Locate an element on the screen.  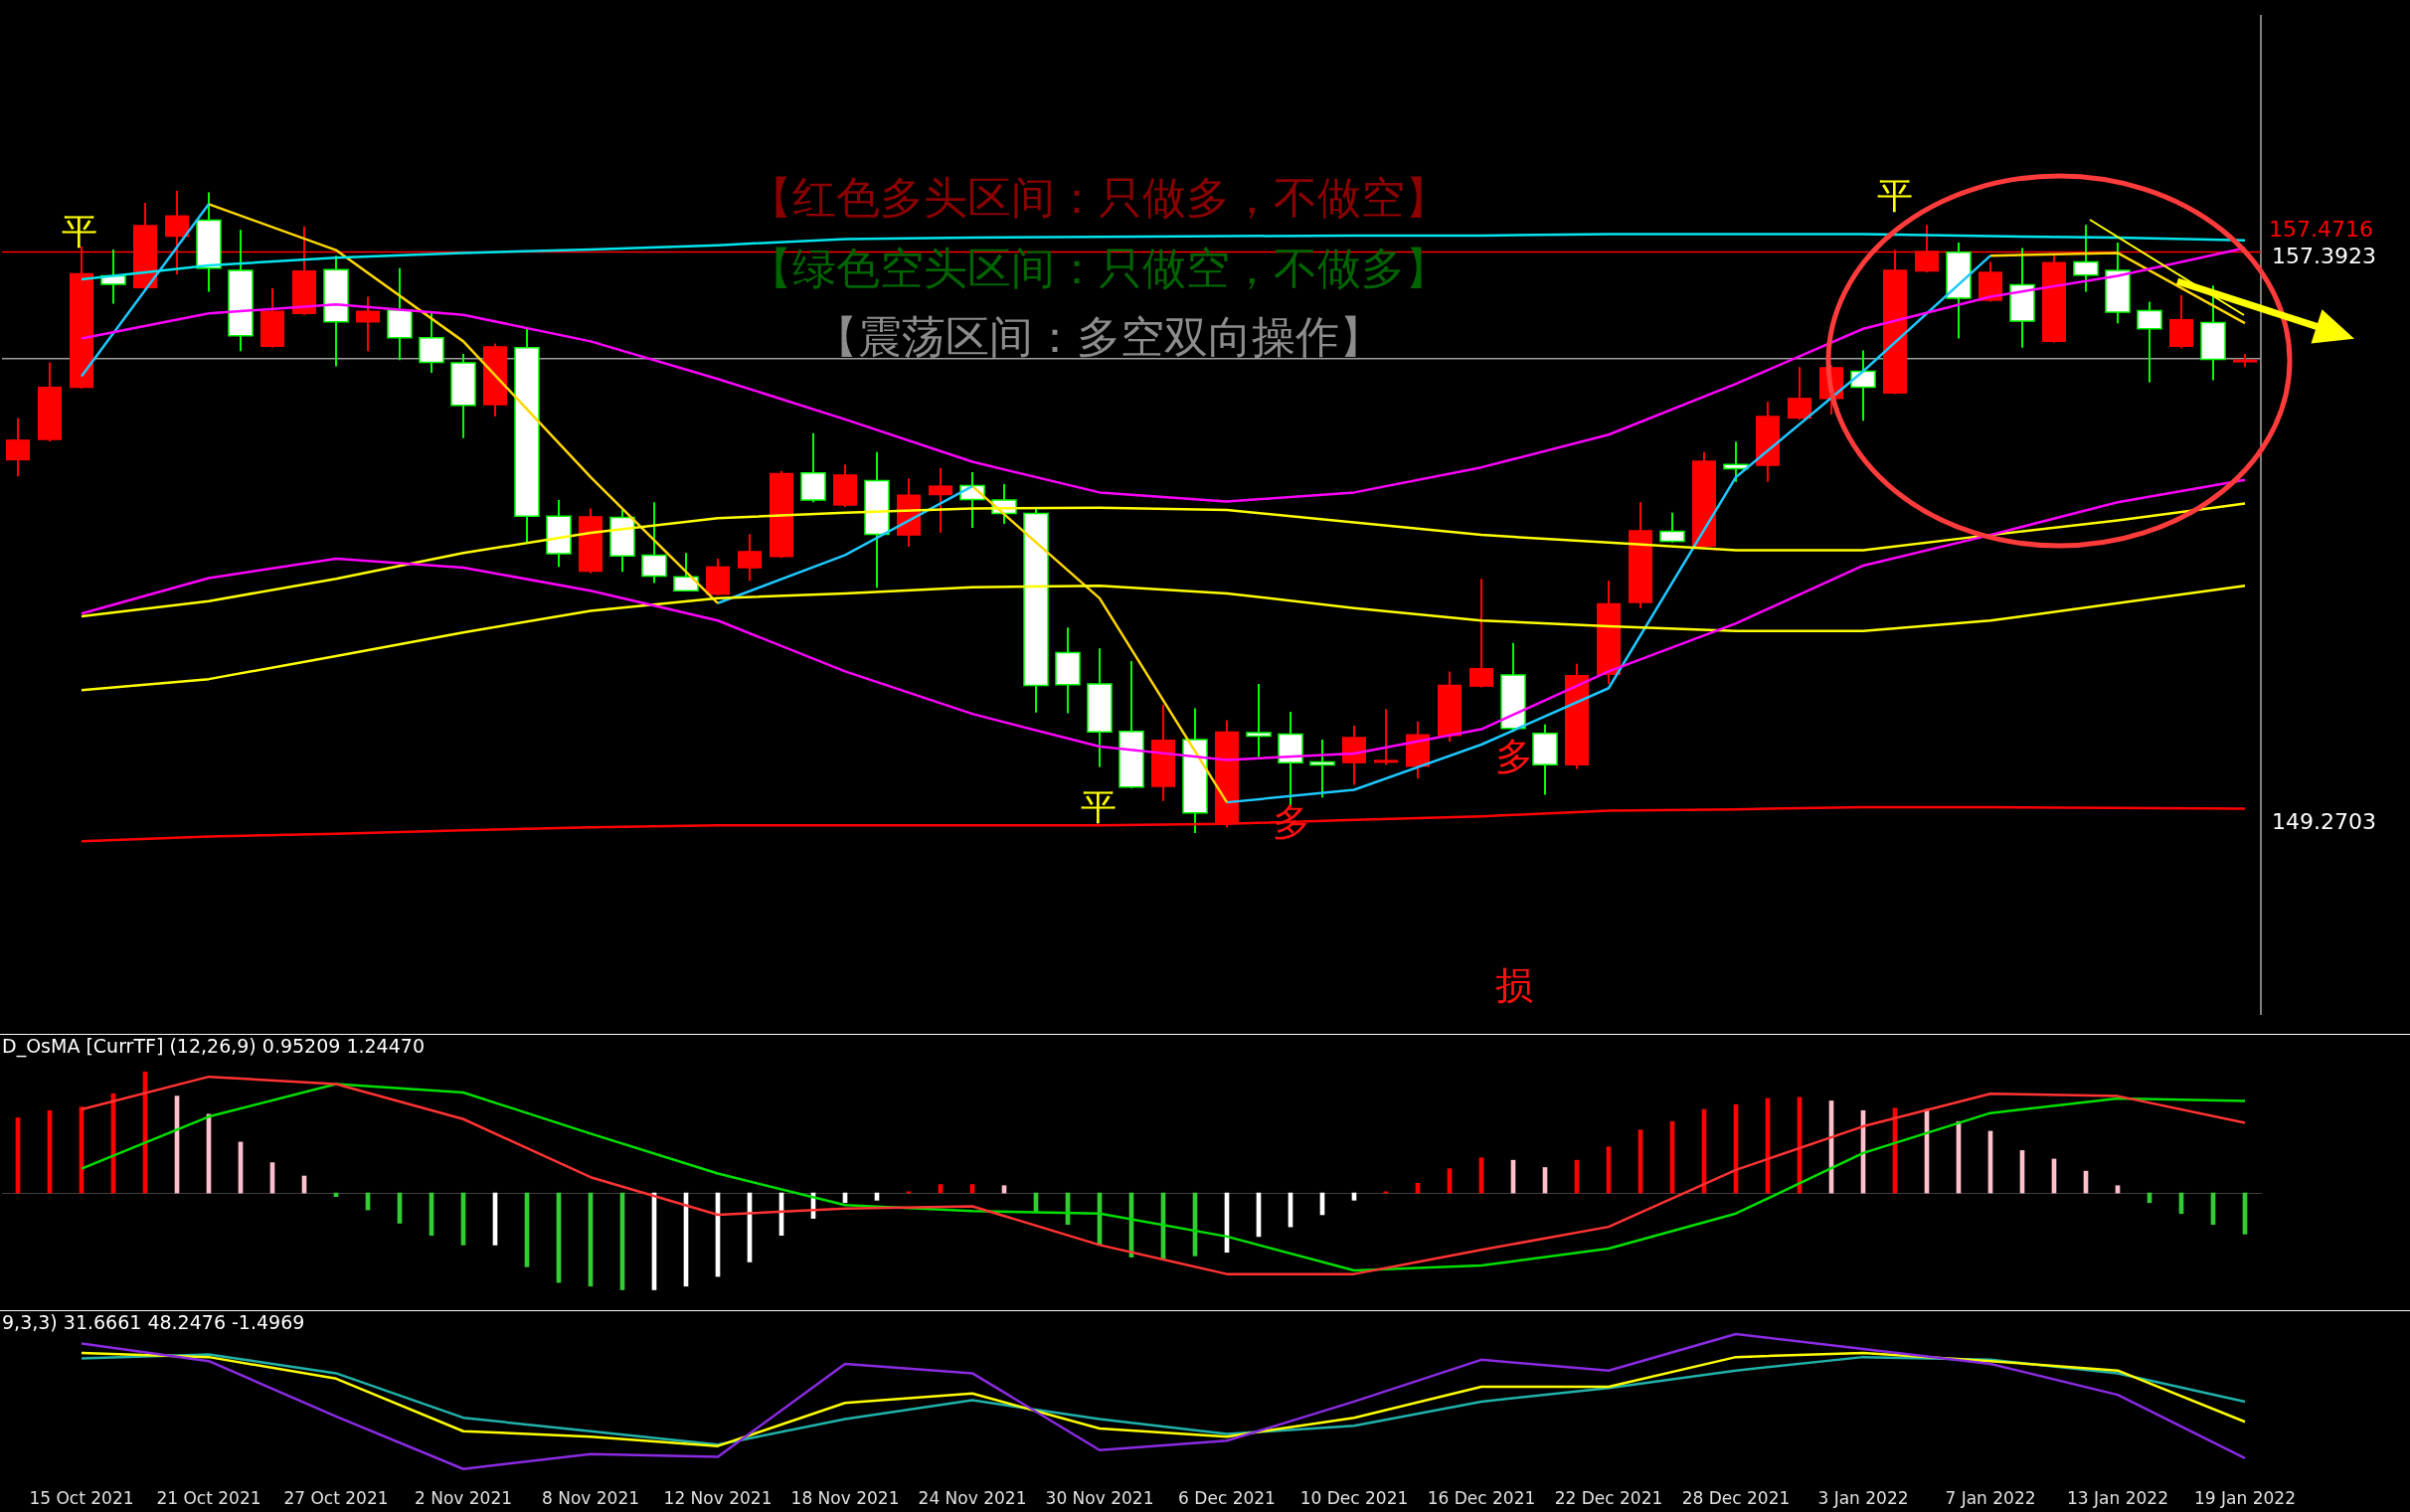
annotation: 【绿色空头区间：只做空，不做多】 is located at coordinates (1099, 268).